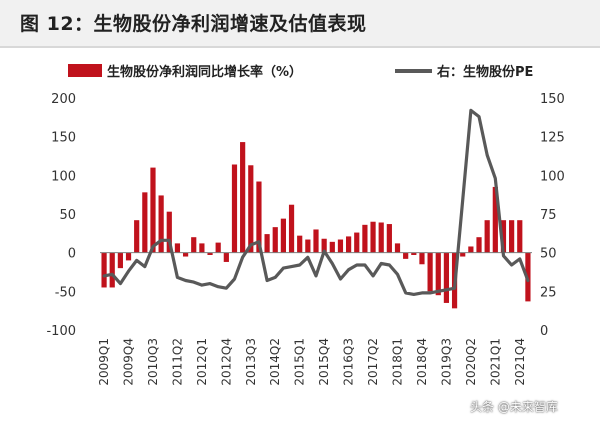 This screenshot has height=424, width=600. I want to click on right-tick-label: 150, so click(552, 99).